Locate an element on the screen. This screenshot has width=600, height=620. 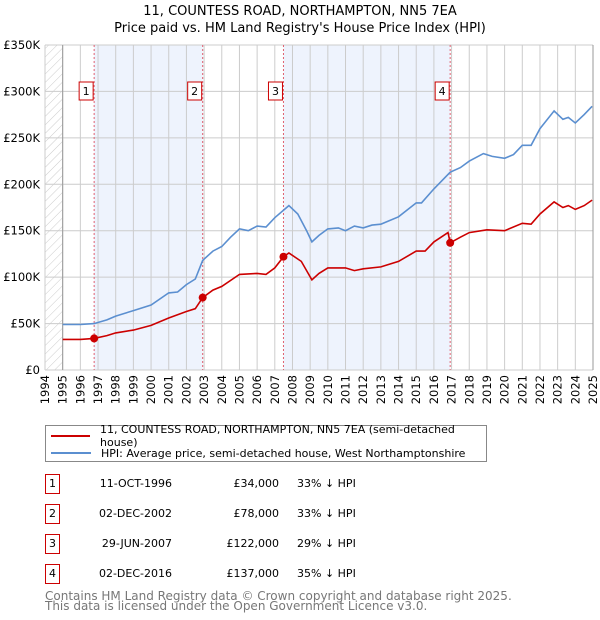
sale-date: 11-OCT-1996 is located at coordinates (135, 483).